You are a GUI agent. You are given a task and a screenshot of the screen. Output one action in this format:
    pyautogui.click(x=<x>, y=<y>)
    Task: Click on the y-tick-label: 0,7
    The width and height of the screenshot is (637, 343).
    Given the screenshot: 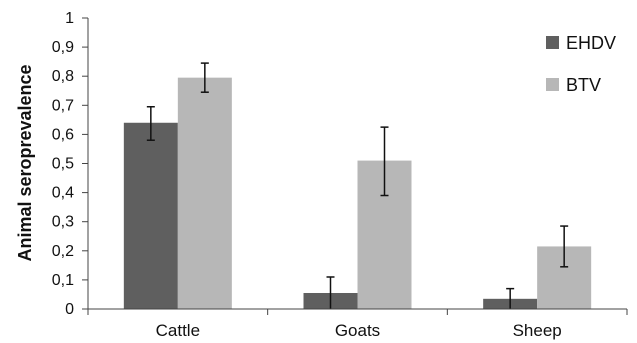 What is the action you would take?
    pyautogui.click(x=63, y=105)
    